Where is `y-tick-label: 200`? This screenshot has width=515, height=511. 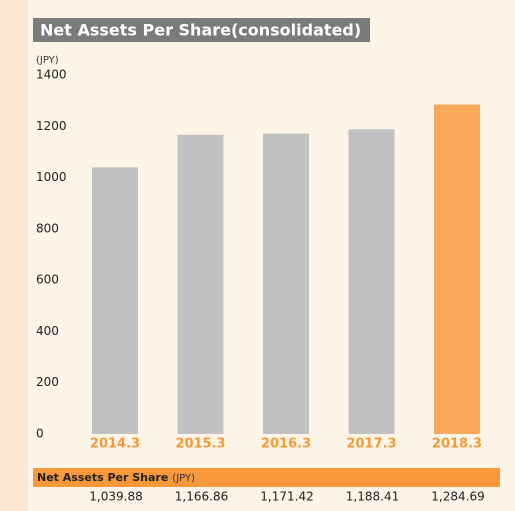 y-tick-label: 200 is located at coordinates (47, 382).